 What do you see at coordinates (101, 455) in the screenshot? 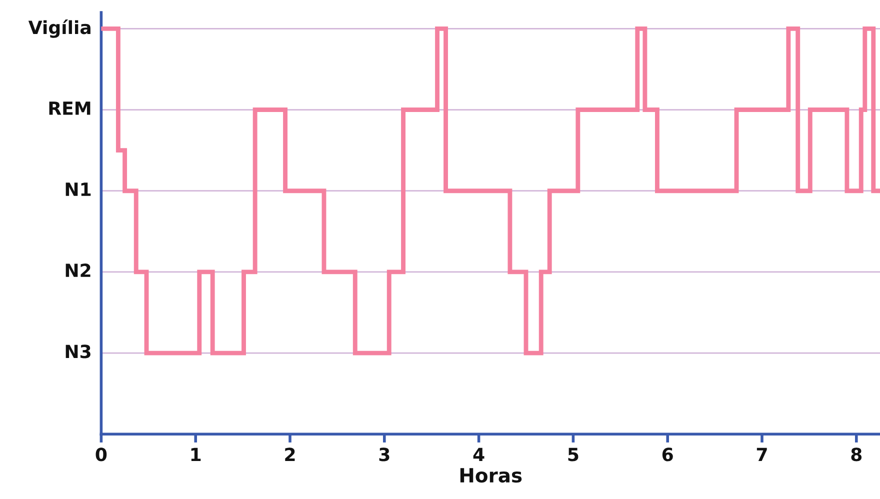
I see `x-tick-label: 0` at bounding box center [101, 455].